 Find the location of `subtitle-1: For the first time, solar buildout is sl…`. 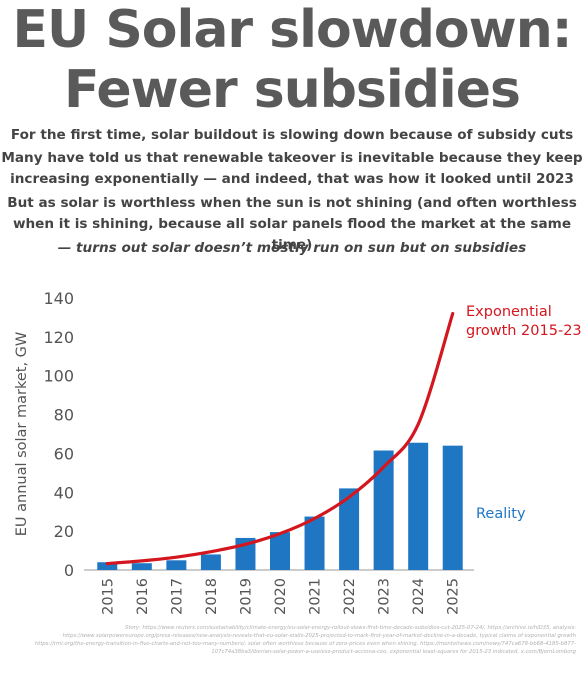

subtitle-1: For the first time, solar buildout is sl… is located at coordinates (292, 135).